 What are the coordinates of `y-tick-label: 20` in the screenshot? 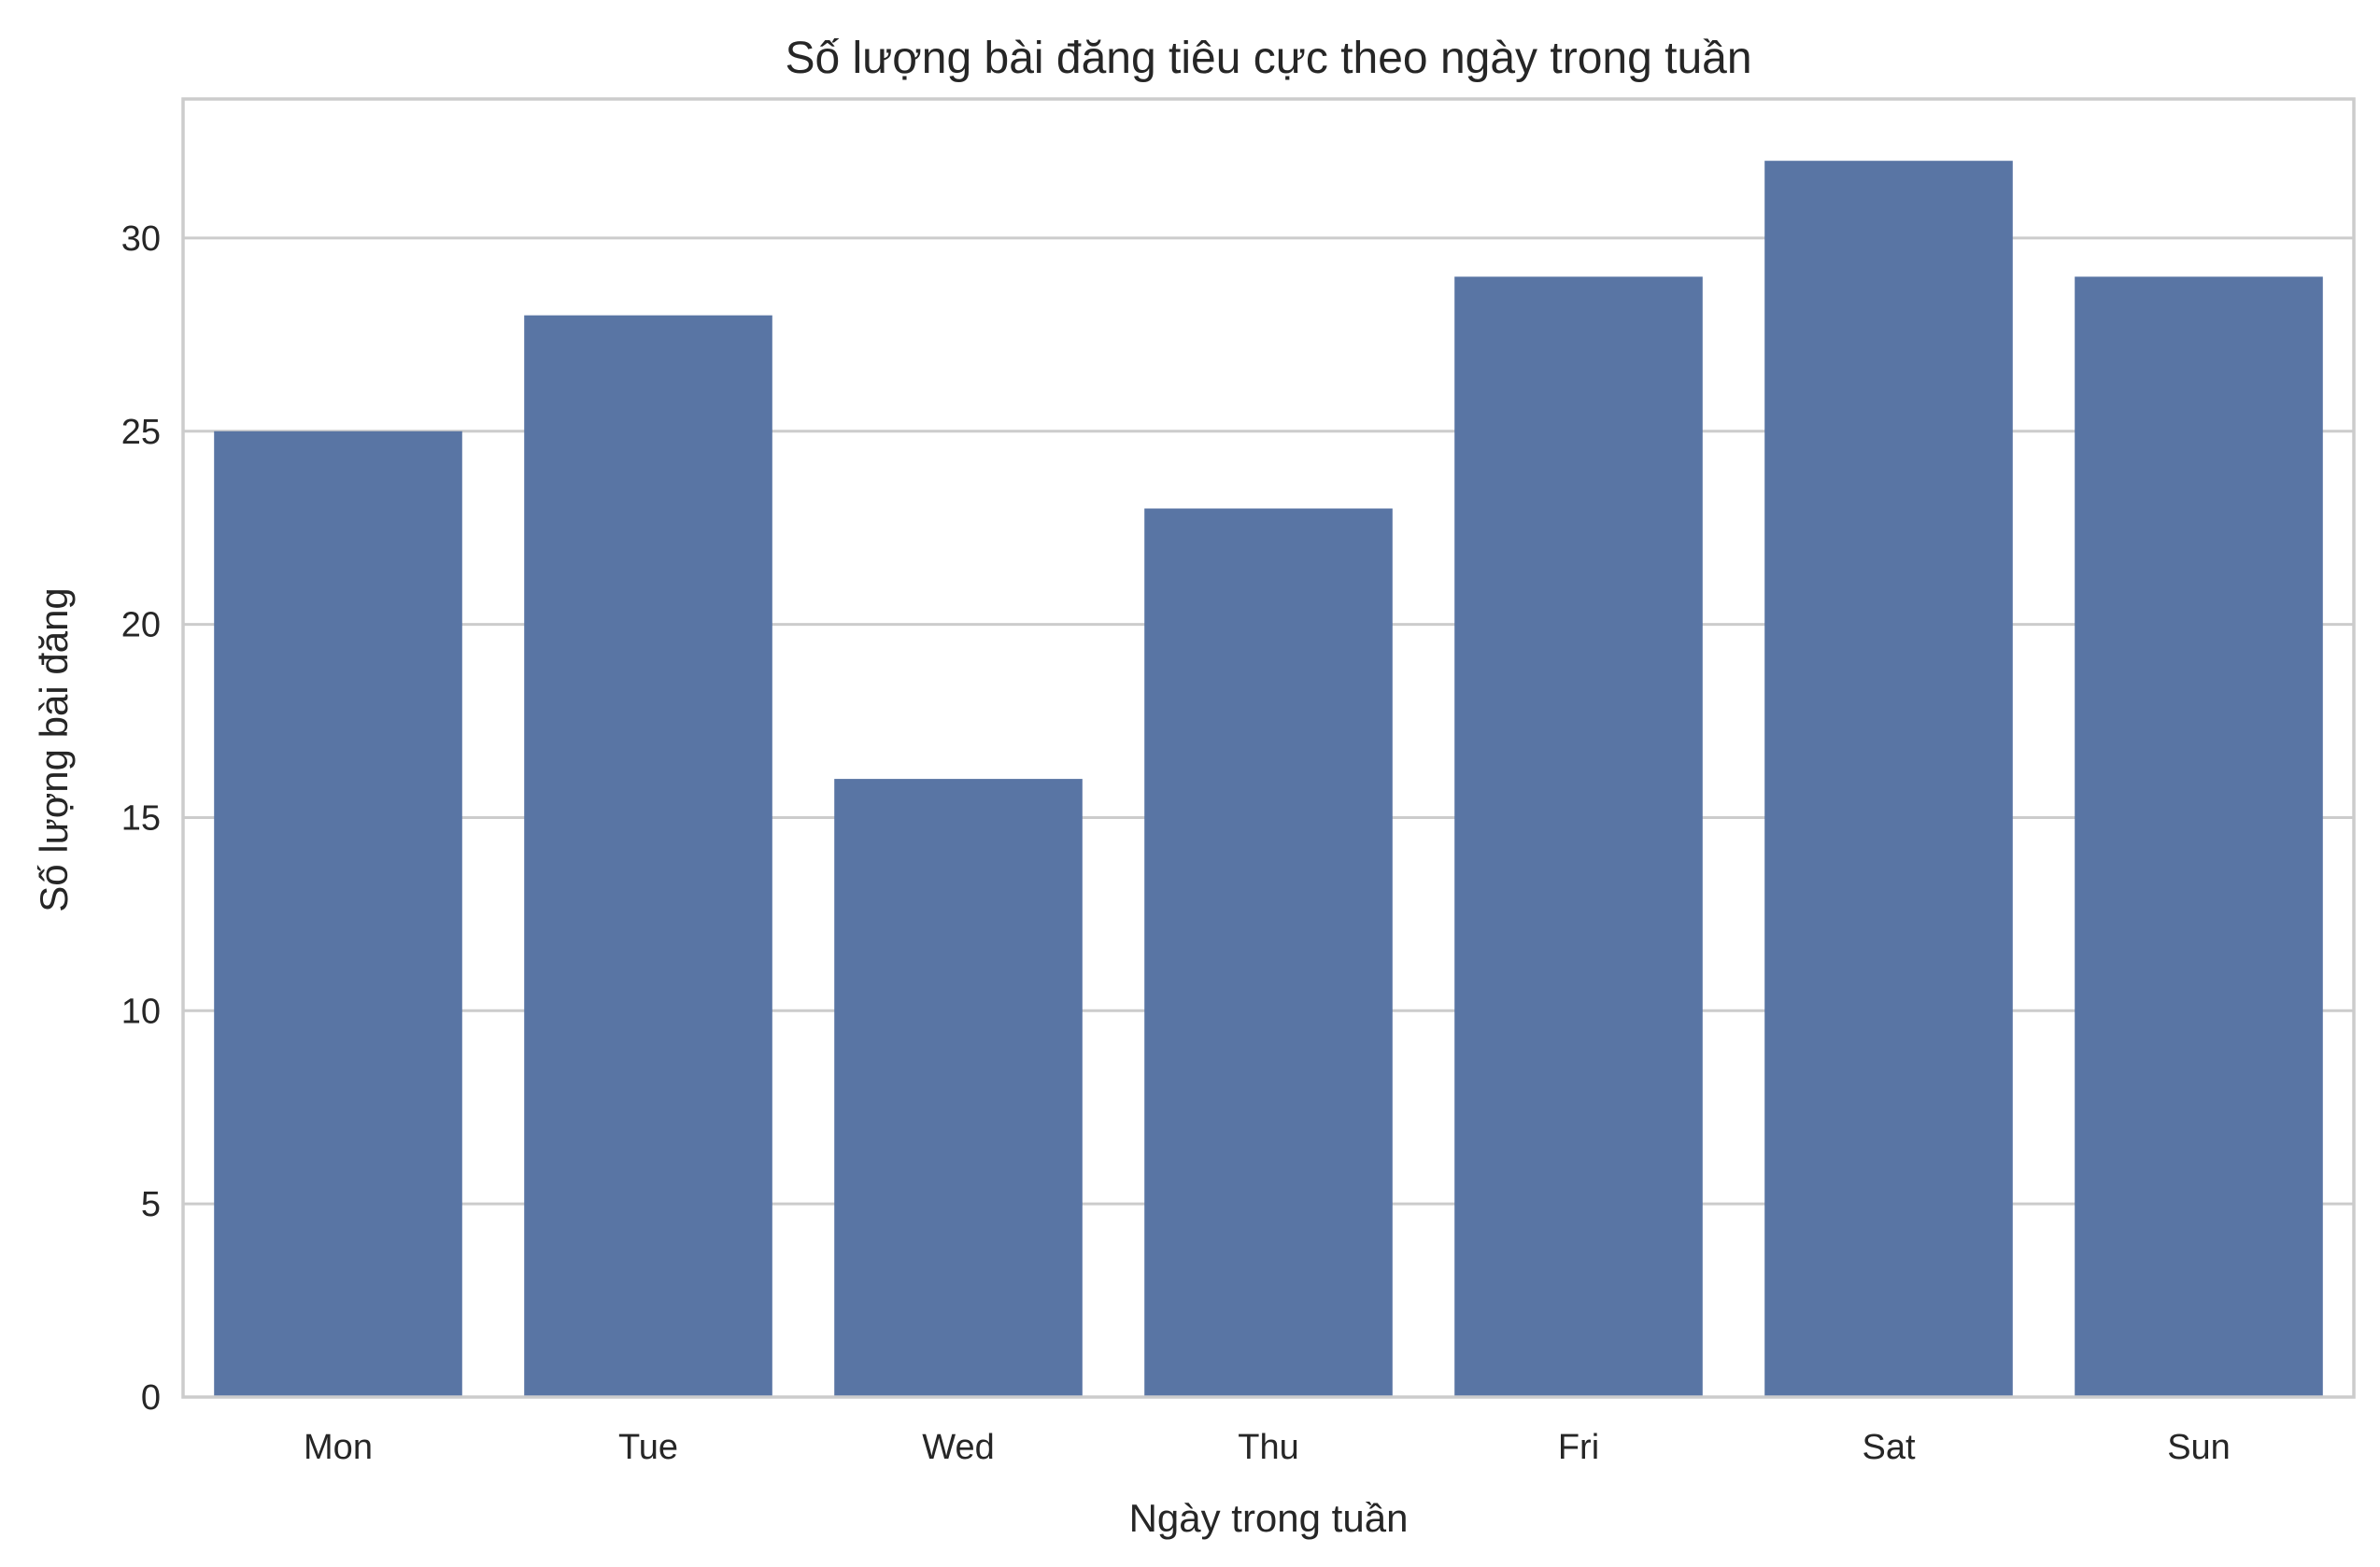 It's located at (141, 625).